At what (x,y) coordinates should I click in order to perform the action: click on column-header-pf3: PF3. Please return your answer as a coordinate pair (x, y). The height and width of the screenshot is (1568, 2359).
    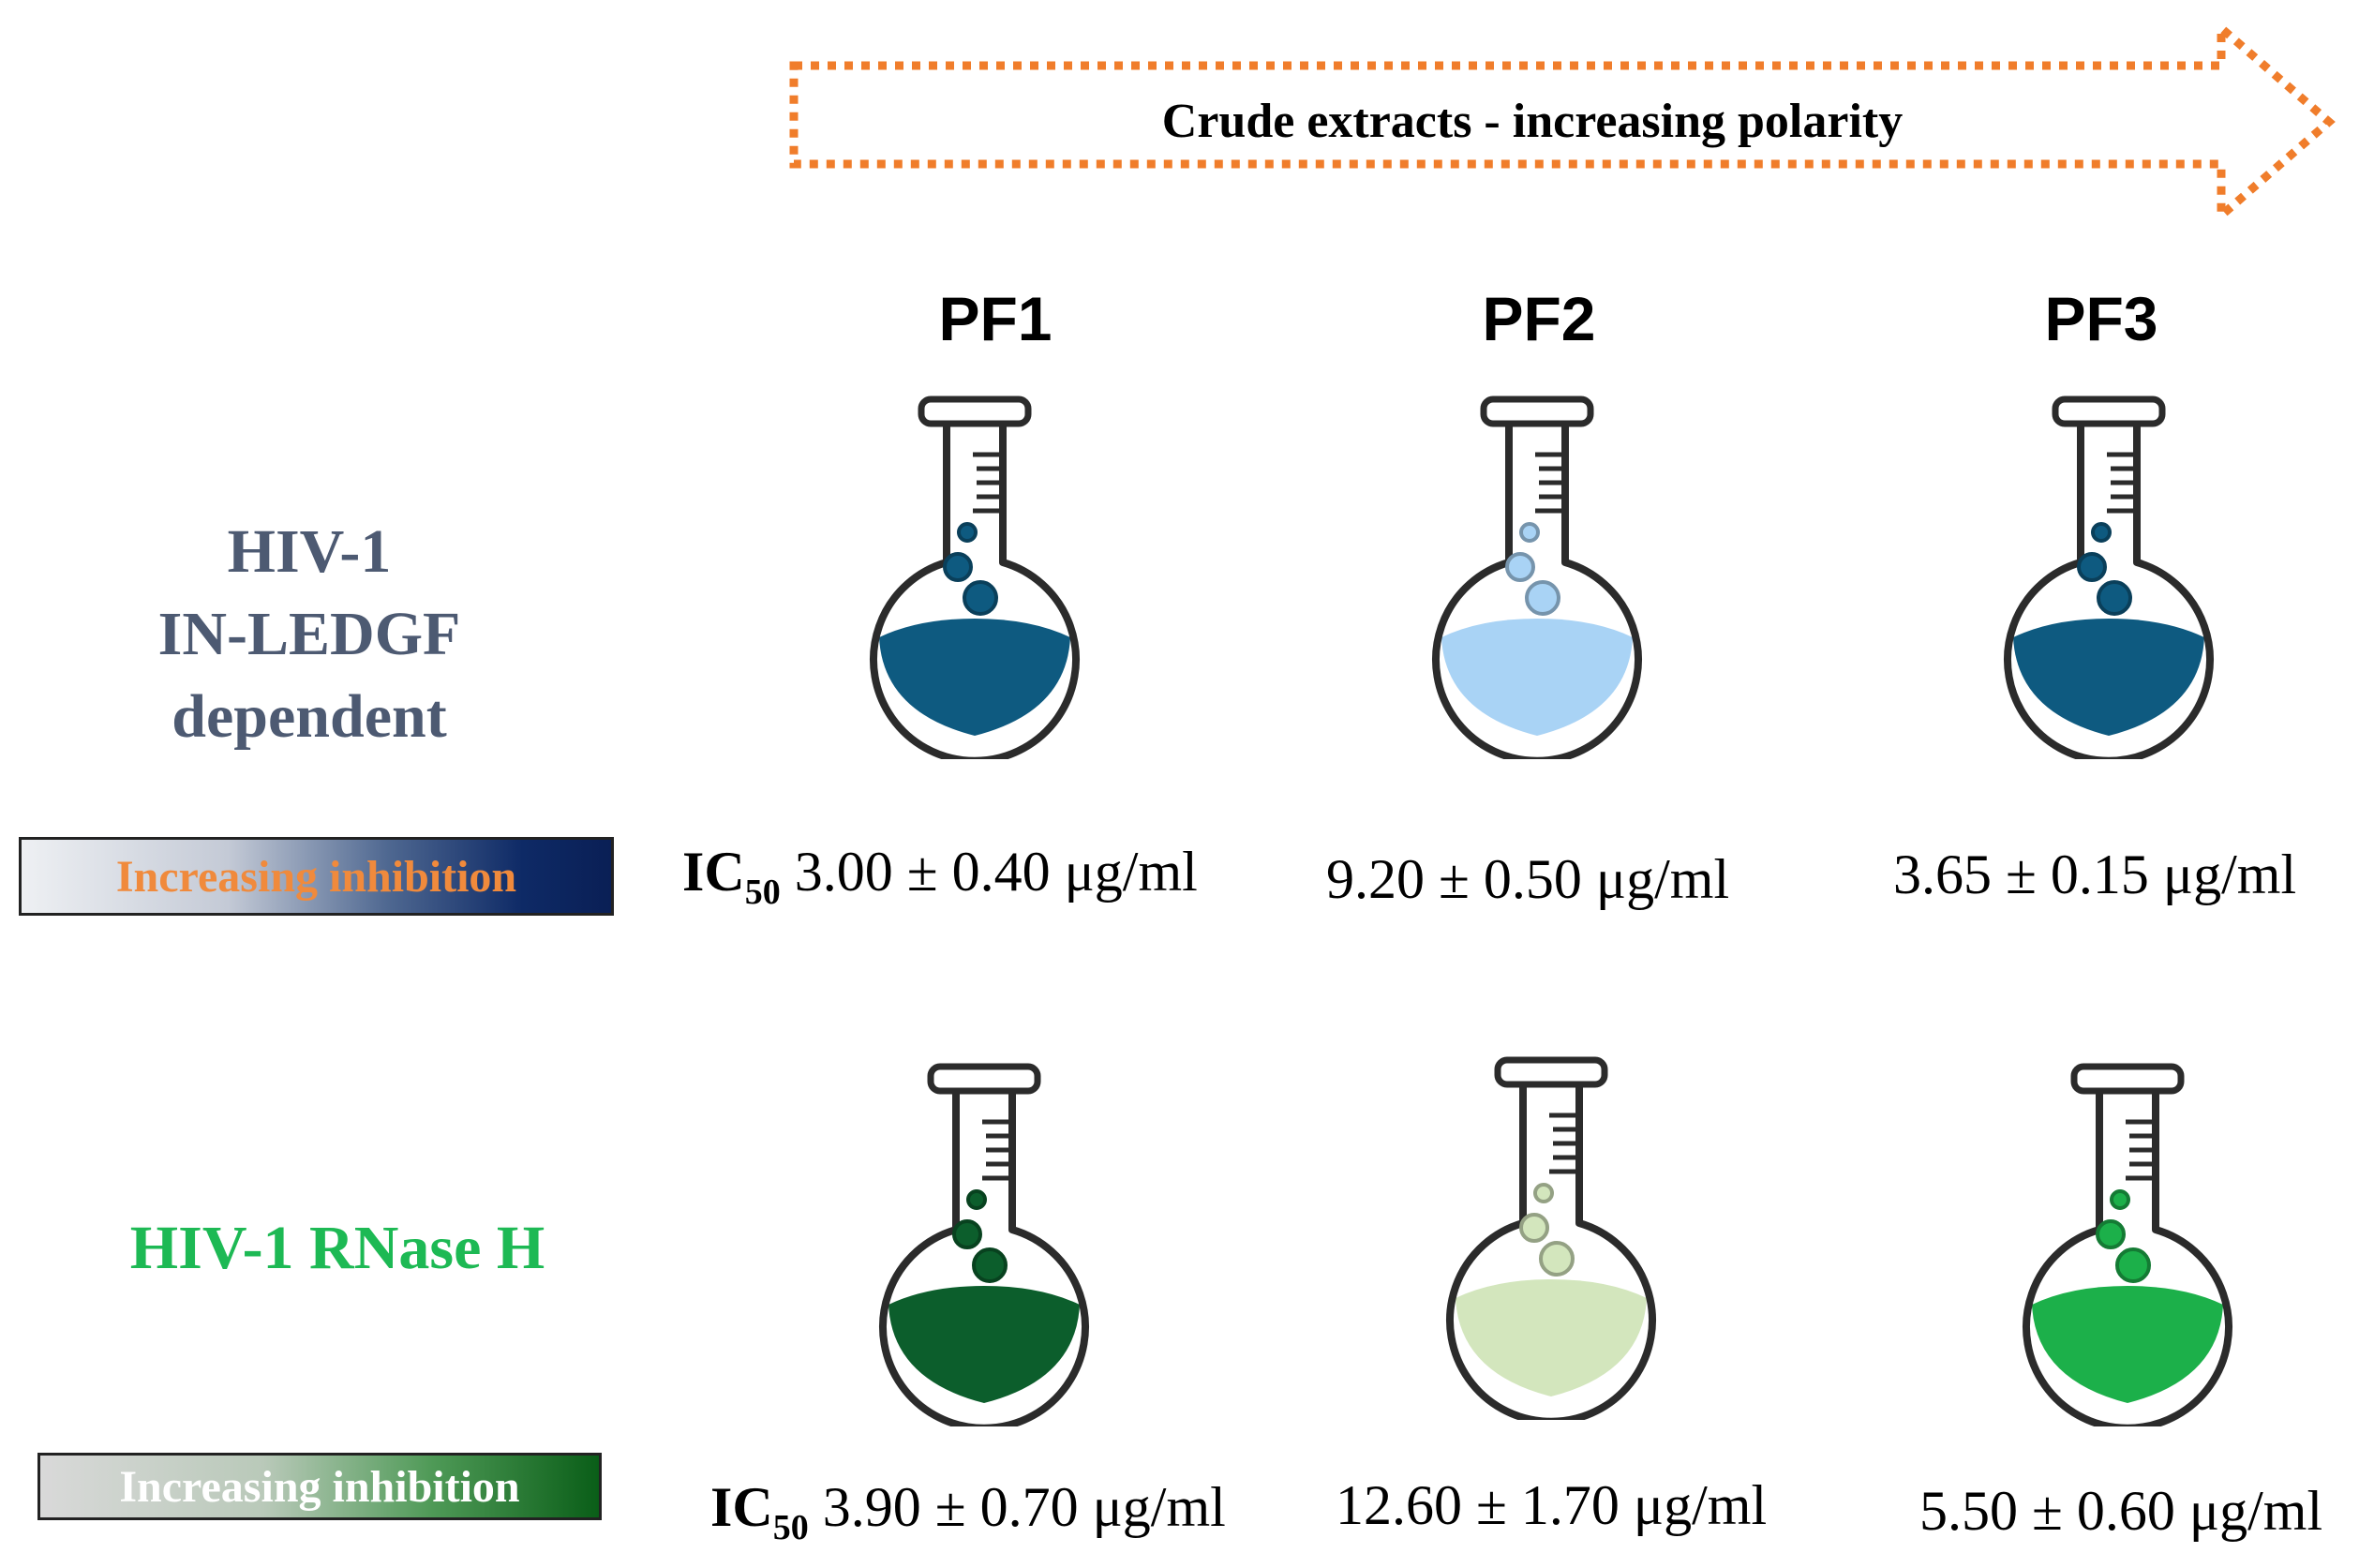
    Looking at the image, I should click on (2101, 319).